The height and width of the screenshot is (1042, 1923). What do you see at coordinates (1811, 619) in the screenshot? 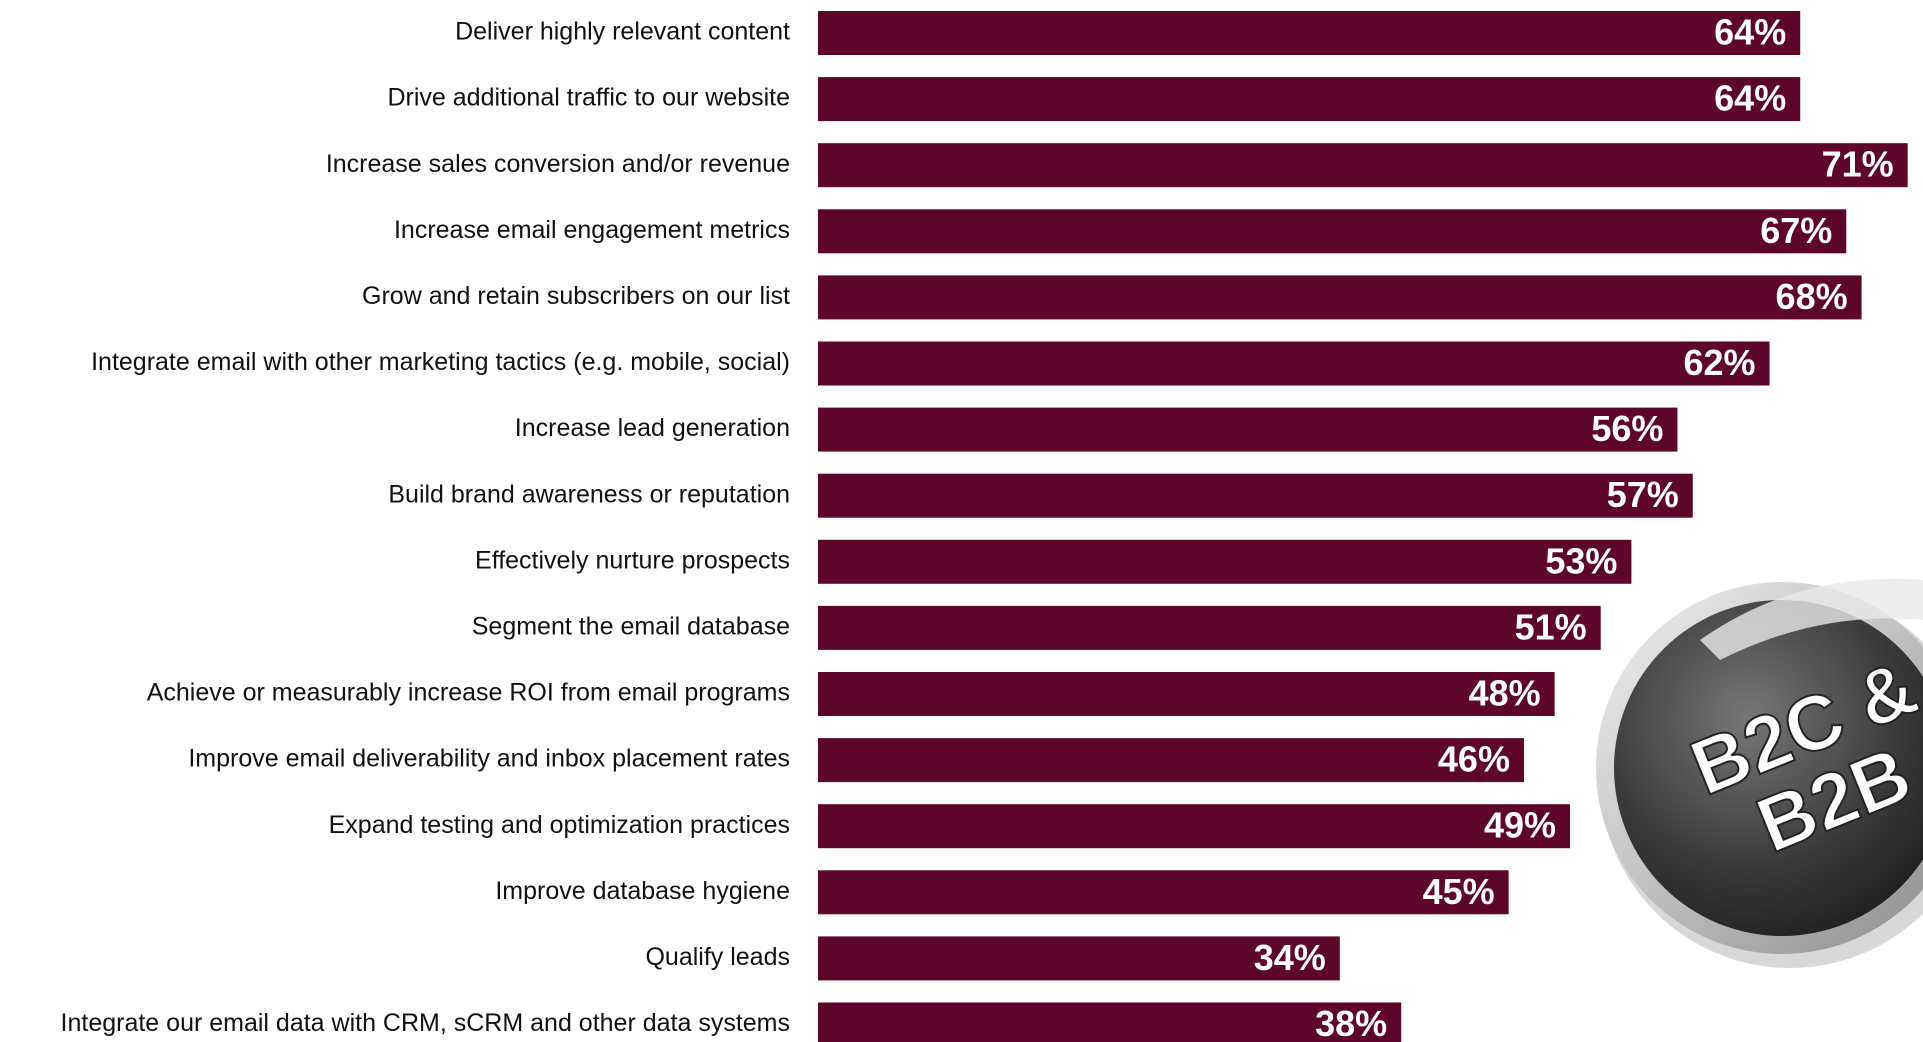
I see `badge-curl` at bounding box center [1811, 619].